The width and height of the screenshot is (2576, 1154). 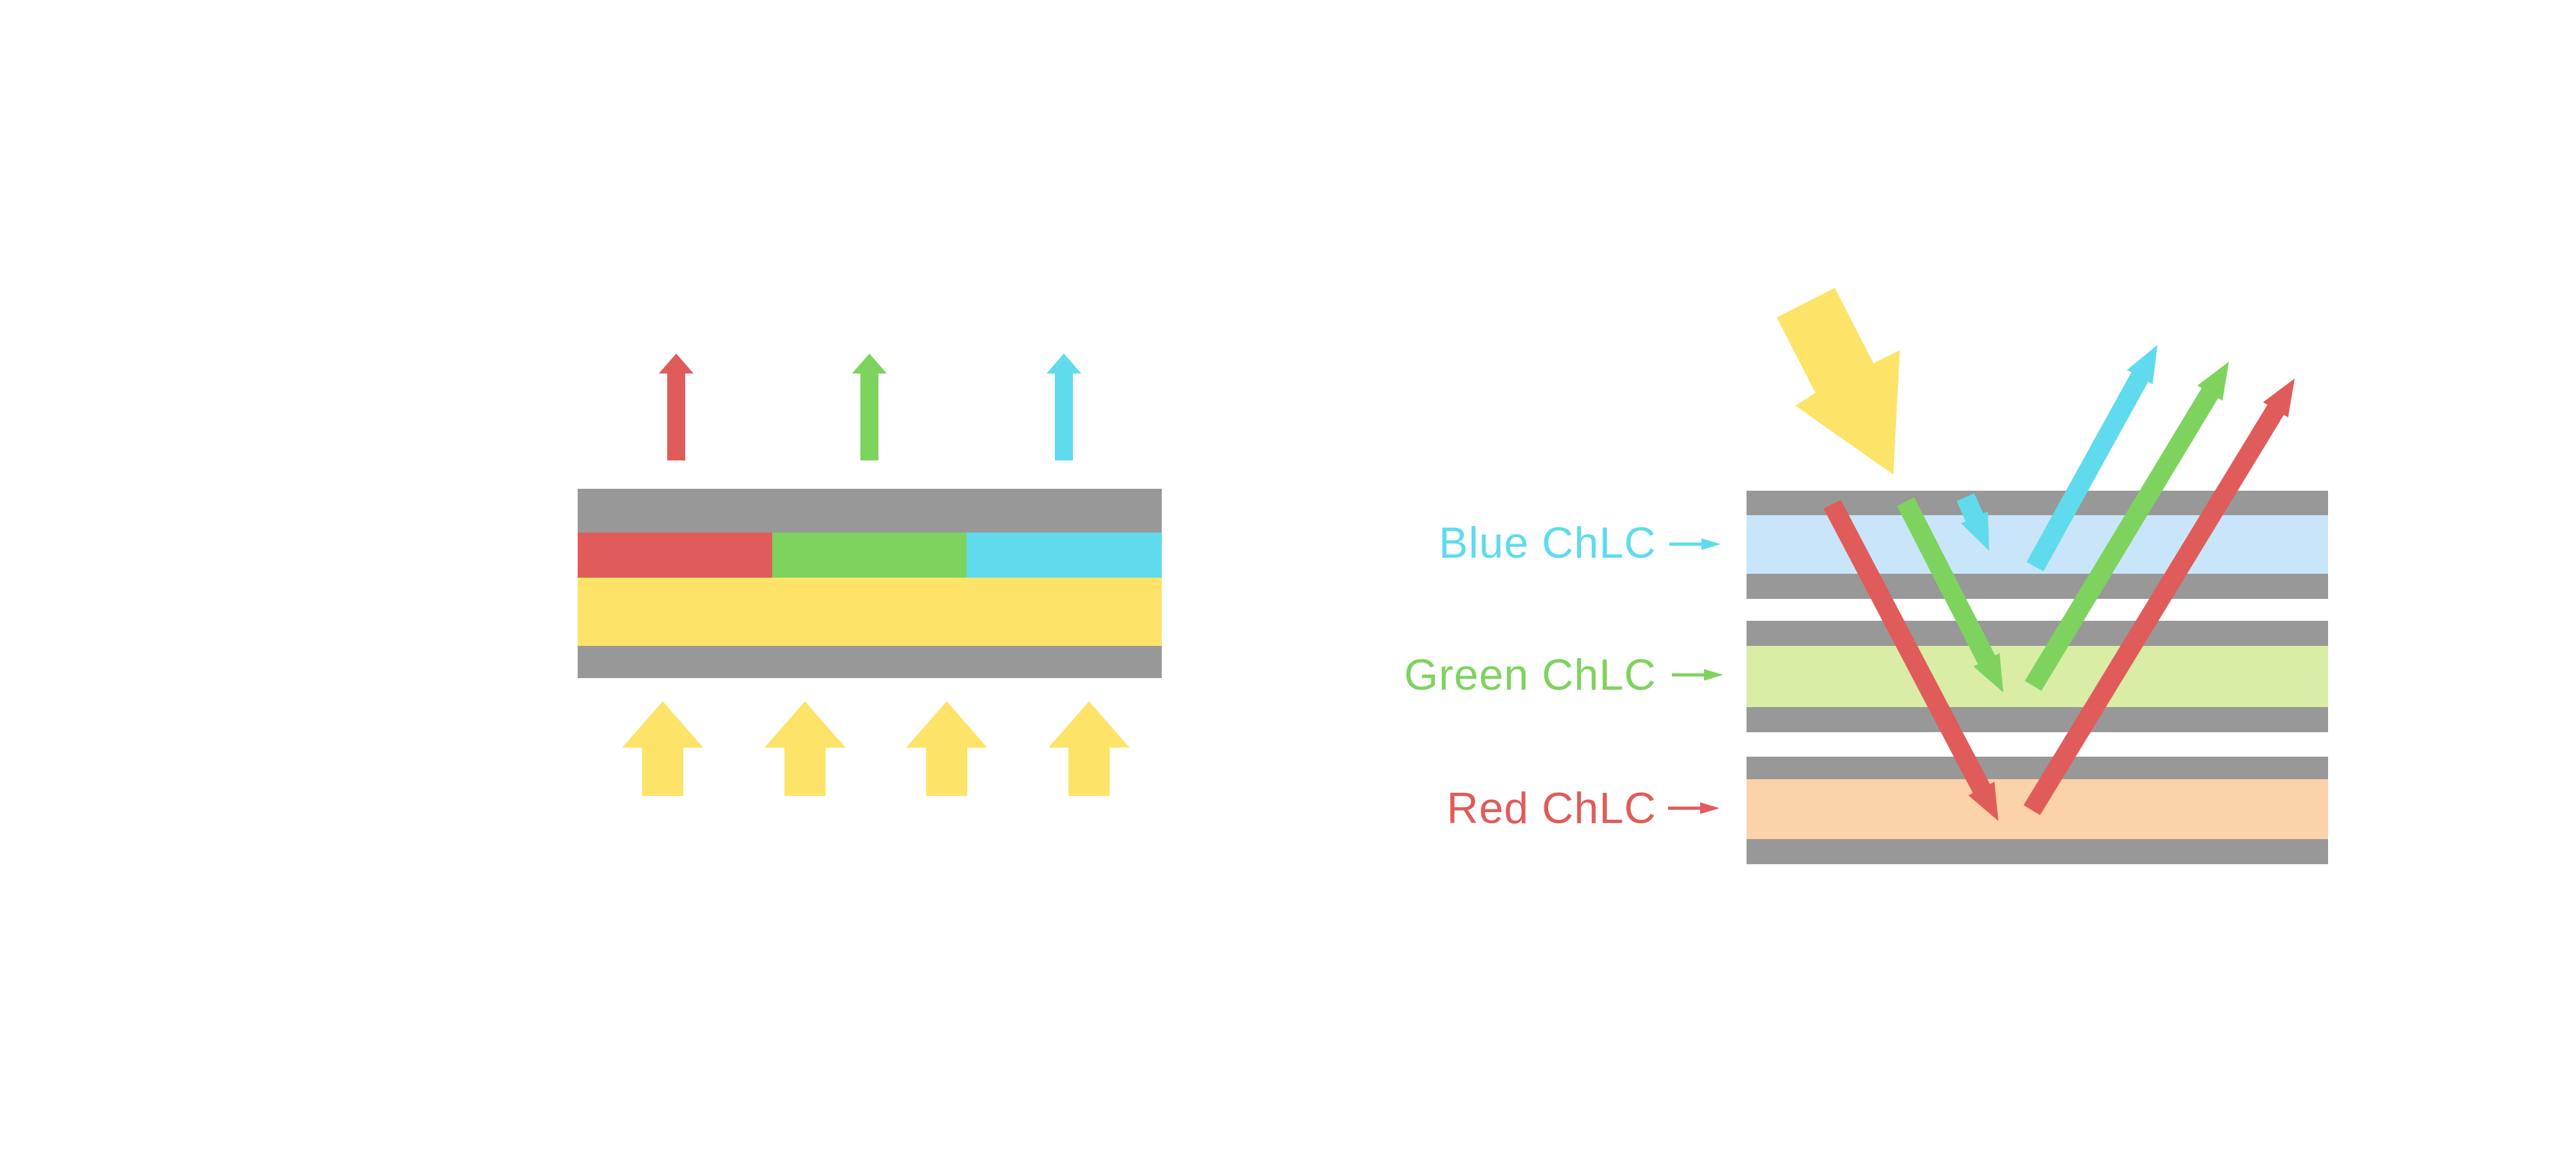 What do you see at coordinates (2037, 768) in the screenshot?
I see `red-module-top-substrate` at bounding box center [2037, 768].